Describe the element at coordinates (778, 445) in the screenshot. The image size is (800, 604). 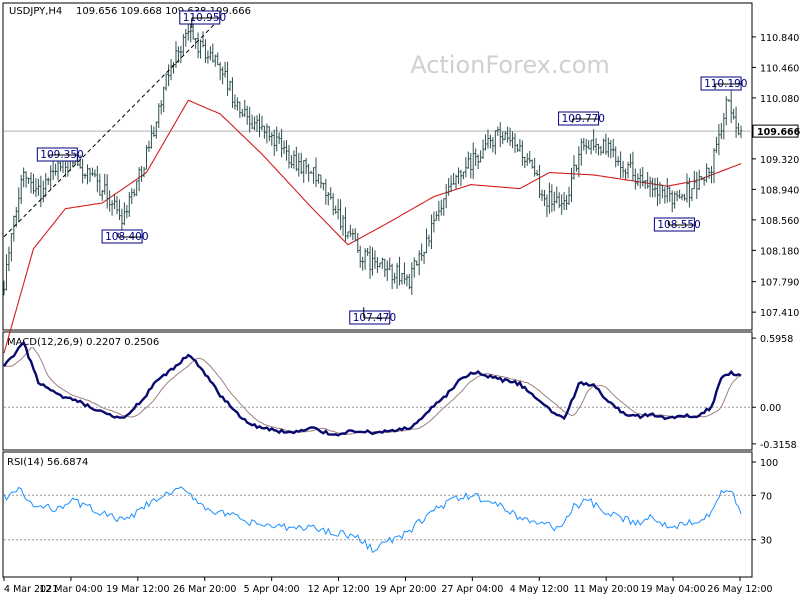
I see `macd-tick-label: -0.3158` at that location.